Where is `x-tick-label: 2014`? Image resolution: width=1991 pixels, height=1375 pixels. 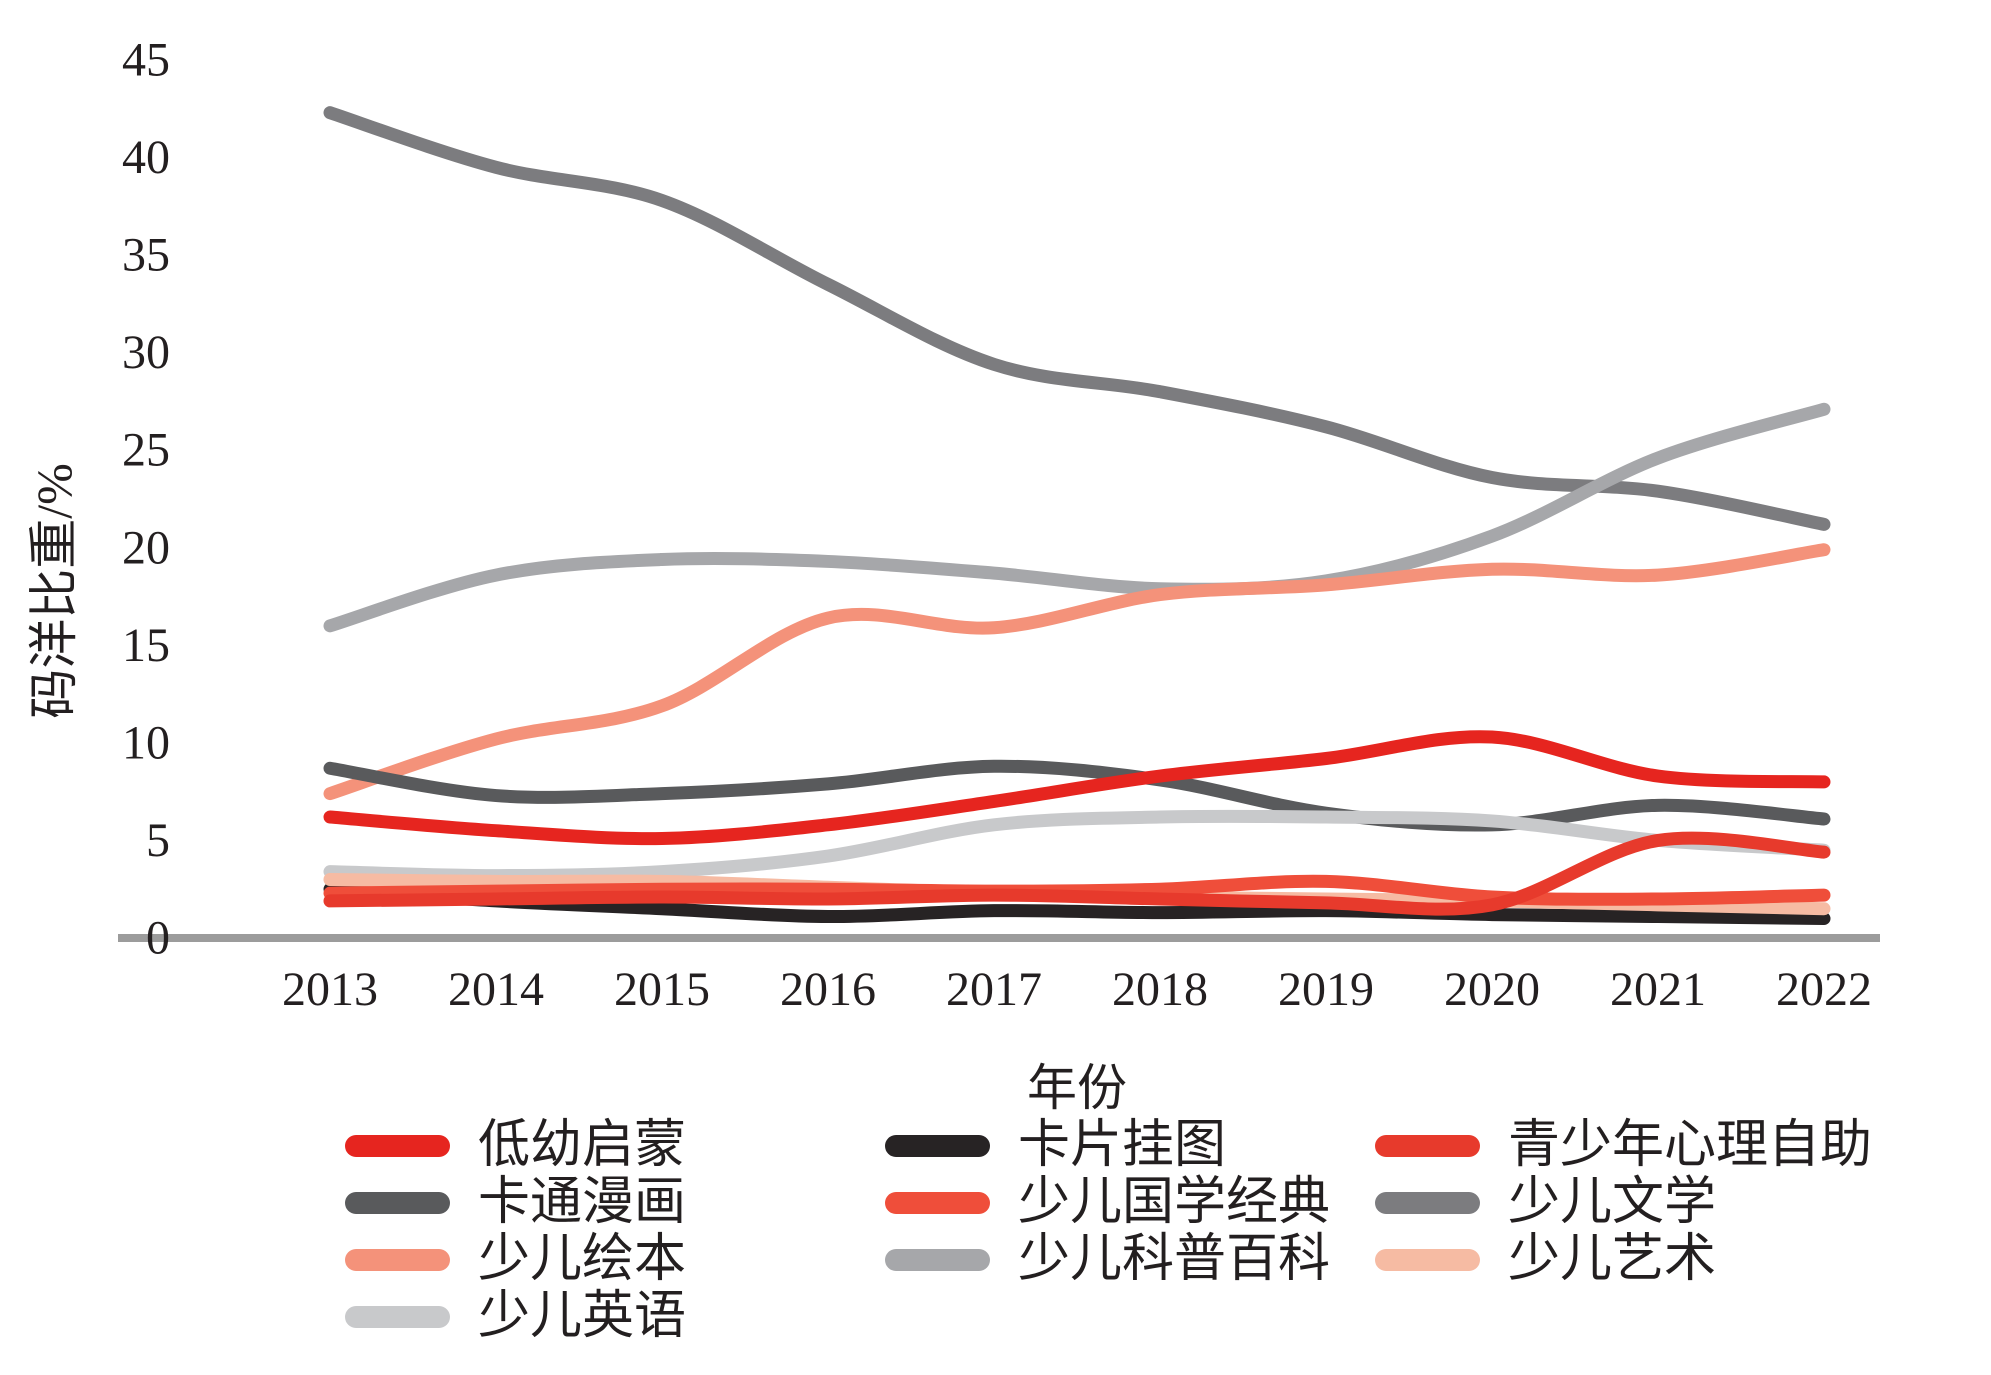 x-tick-label: 2014 is located at coordinates (496, 989).